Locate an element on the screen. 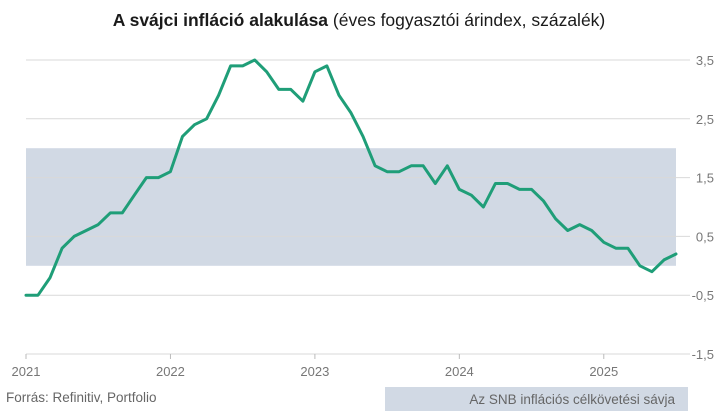 This screenshot has width=718, height=415. x-tick-label: 2021 is located at coordinates (26, 371).